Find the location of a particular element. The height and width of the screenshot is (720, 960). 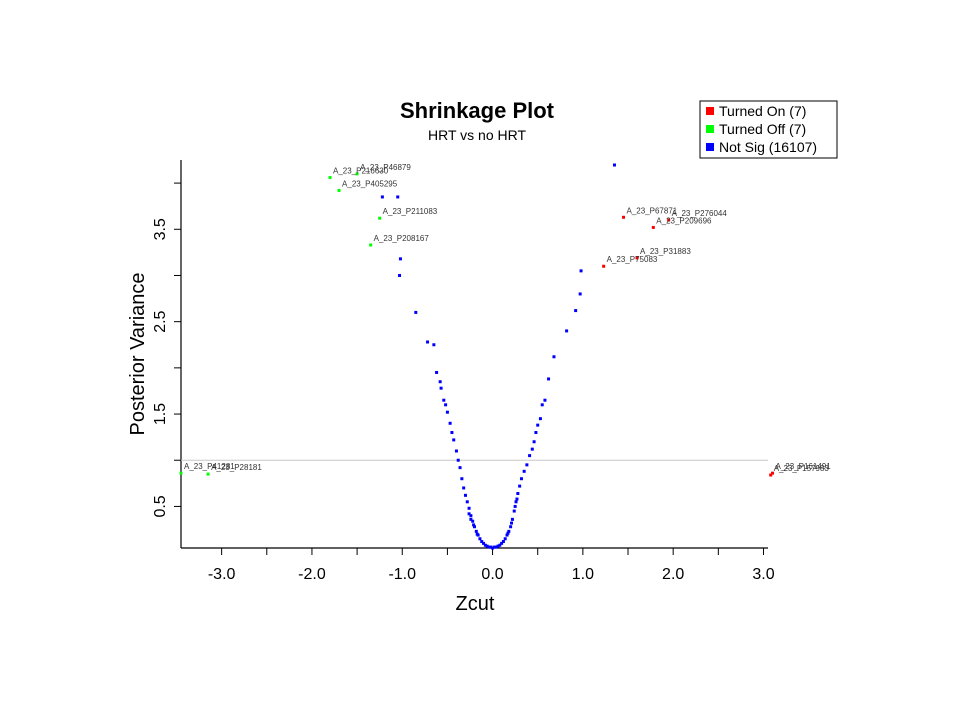

point-label: A_23_P46879 is located at coordinates (385, 167).